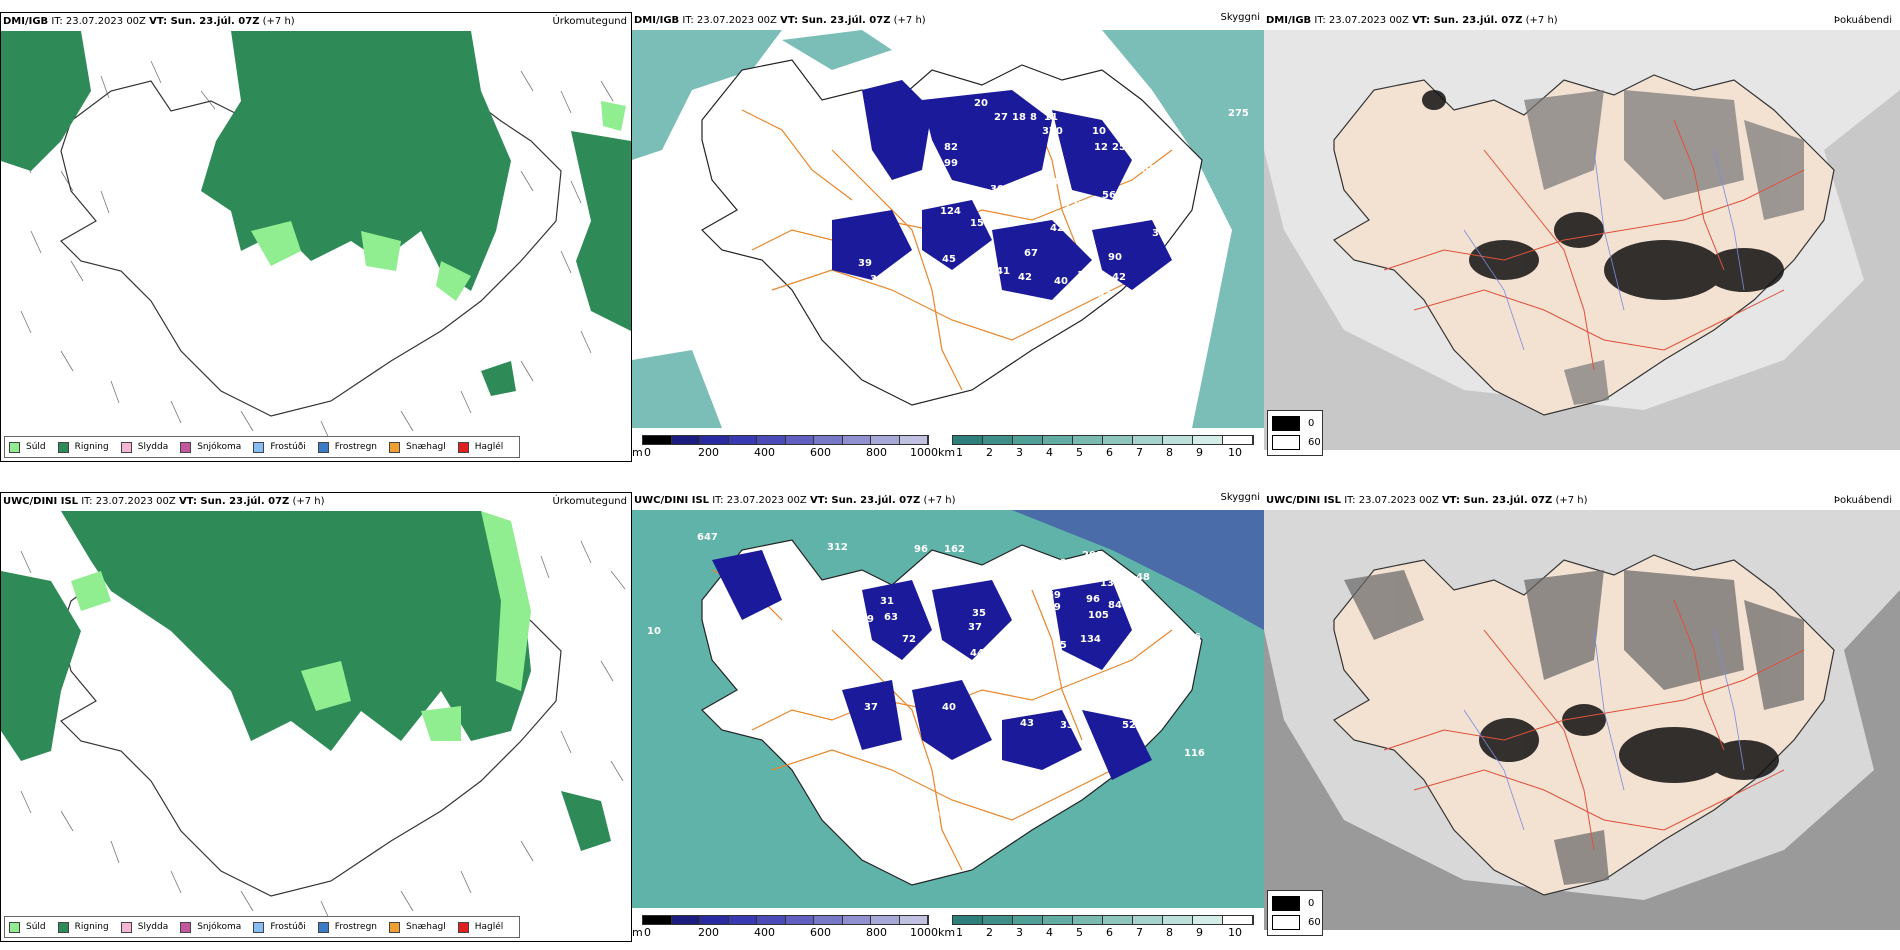 This screenshot has width=1900, height=950. I want to click on visibility-tick: 8, so click(1169, 452).